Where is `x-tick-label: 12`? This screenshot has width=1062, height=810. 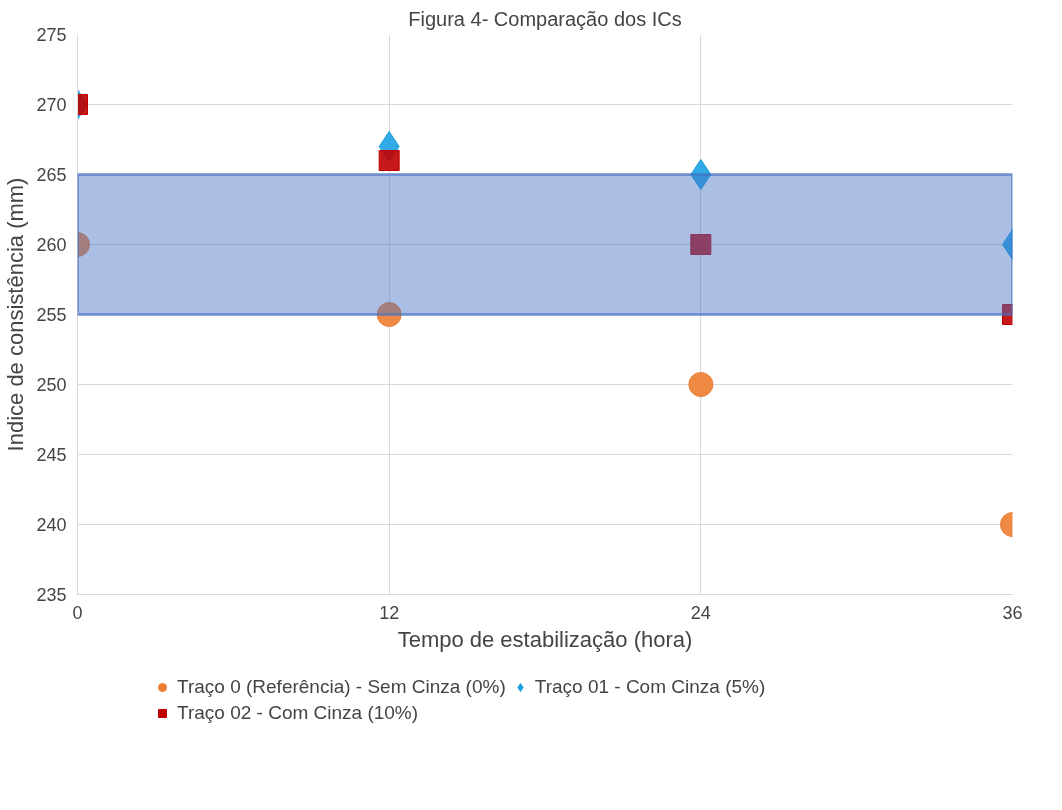 x-tick-label: 12 is located at coordinates (389, 612).